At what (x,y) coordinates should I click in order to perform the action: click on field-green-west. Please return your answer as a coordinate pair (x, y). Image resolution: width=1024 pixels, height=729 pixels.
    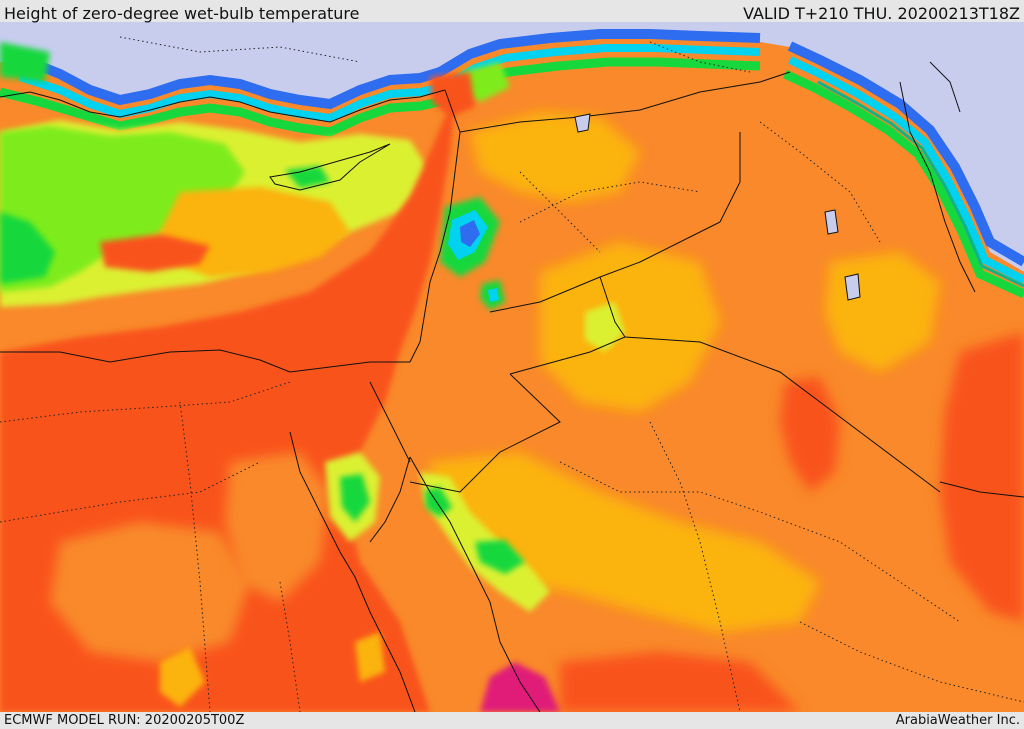
    Looking at the image, I should click on (27, 248).